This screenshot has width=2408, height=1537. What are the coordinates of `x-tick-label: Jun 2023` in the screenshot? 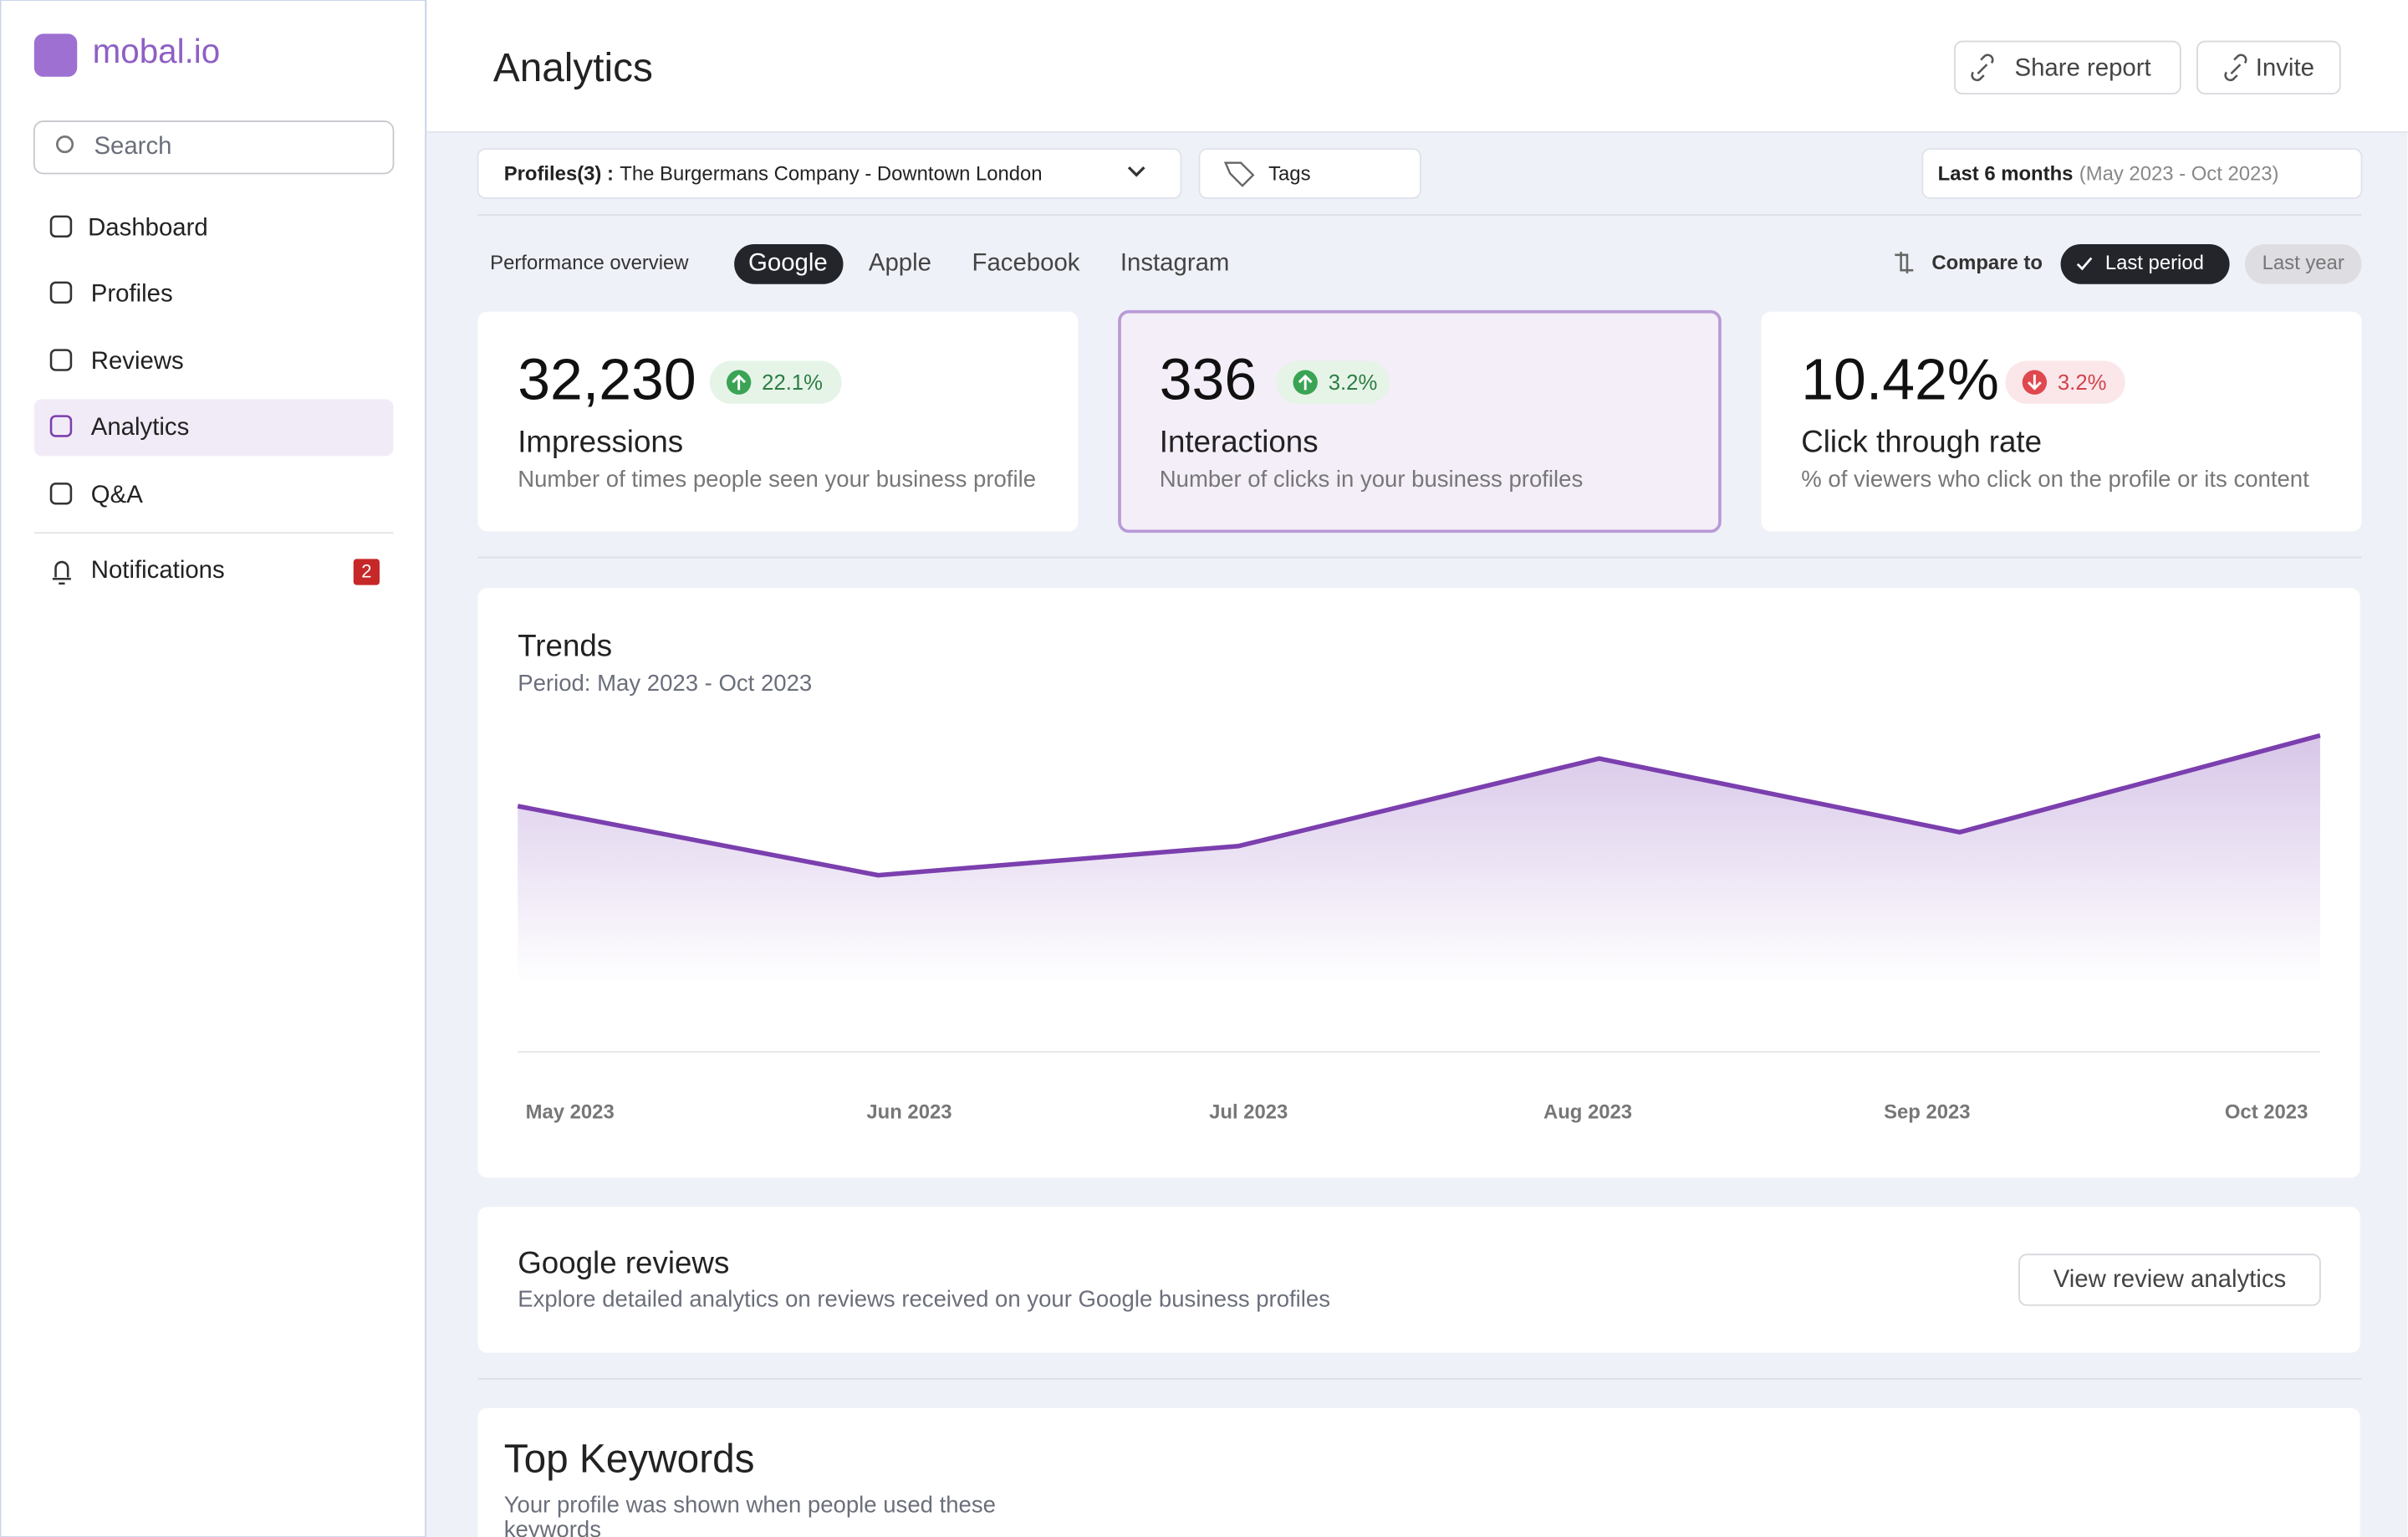 It's located at (909, 1112).